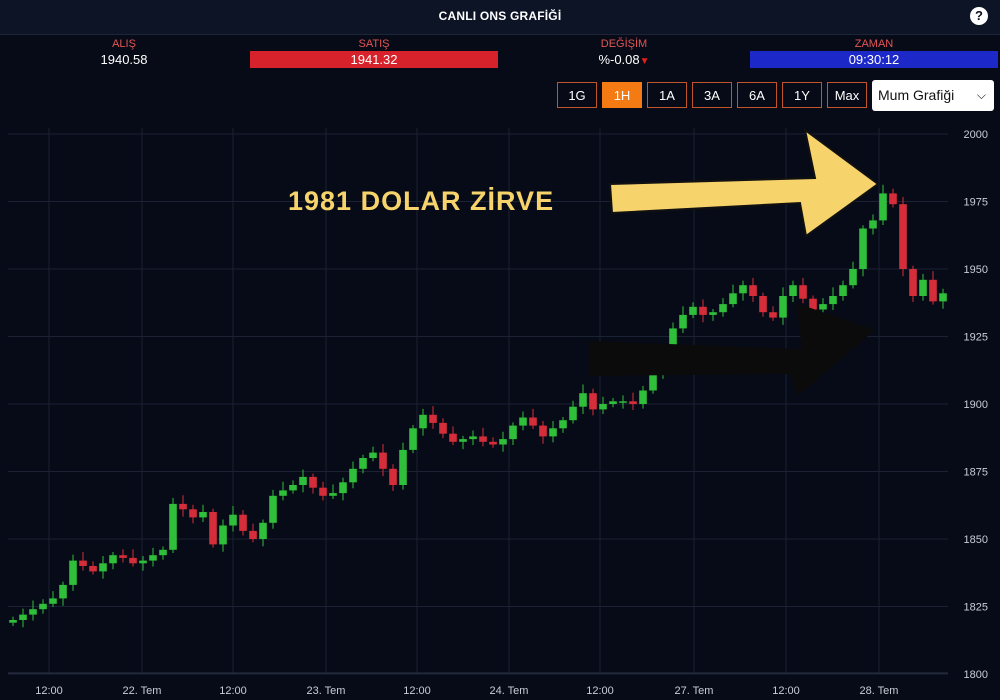 This screenshot has height=700, width=1000. I want to click on range-button-1a: 1A, so click(667, 95).